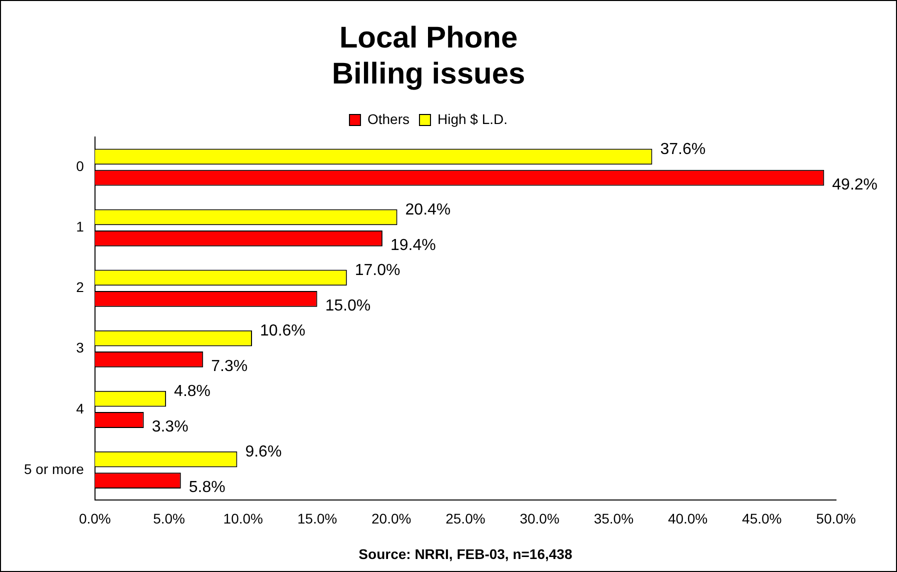  I want to click on data-label: 15.0%, so click(348, 305).